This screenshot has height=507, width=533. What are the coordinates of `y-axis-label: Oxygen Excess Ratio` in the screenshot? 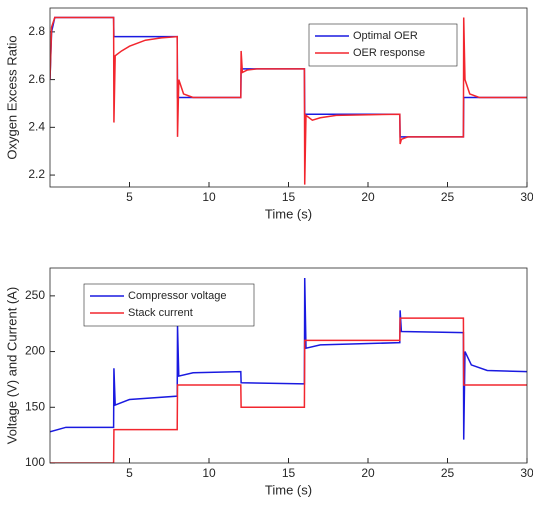 It's located at (11, 97).